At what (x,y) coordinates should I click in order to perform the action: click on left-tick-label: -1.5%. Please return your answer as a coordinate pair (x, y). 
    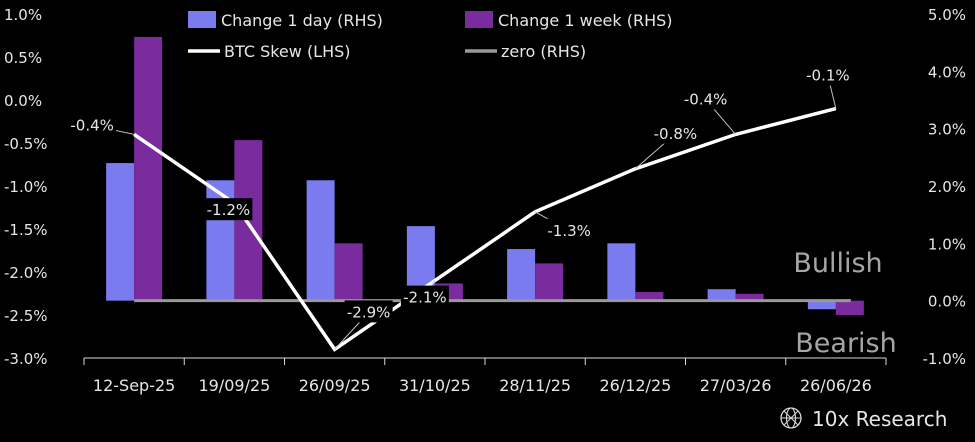
    Looking at the image, I should click on (26, 230).